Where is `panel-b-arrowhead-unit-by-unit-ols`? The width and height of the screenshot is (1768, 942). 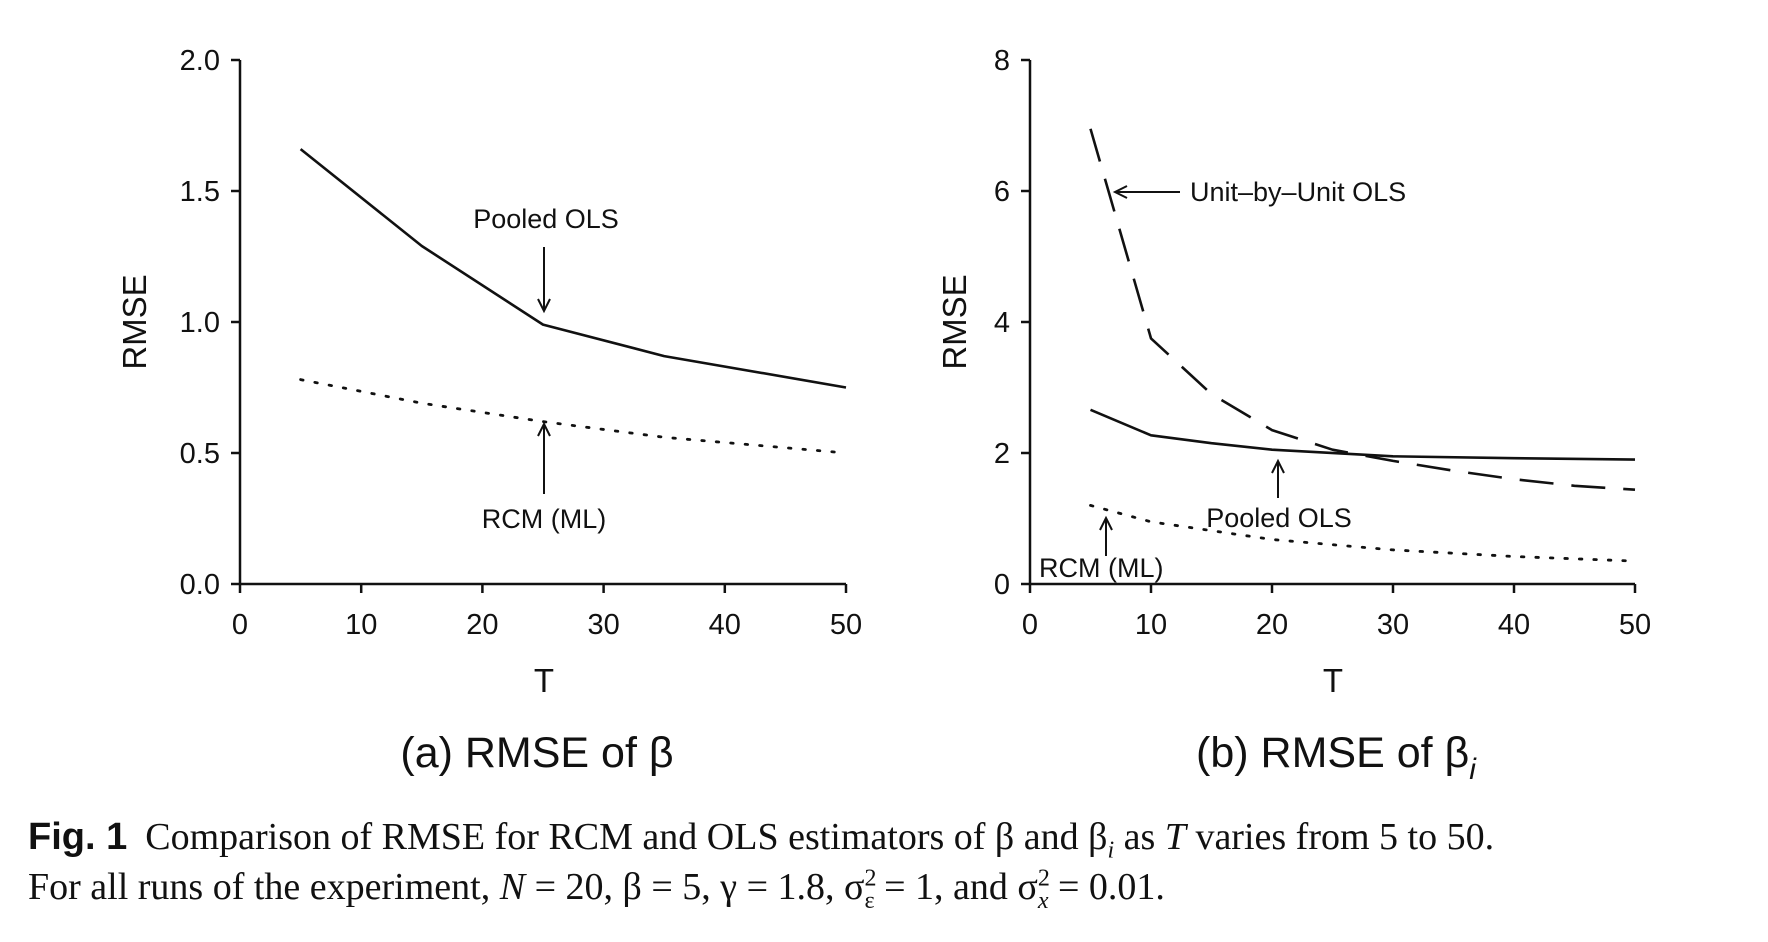
panel-b-arrowhead-unit-by-unit-ols is located at coordinates (1120, 192).